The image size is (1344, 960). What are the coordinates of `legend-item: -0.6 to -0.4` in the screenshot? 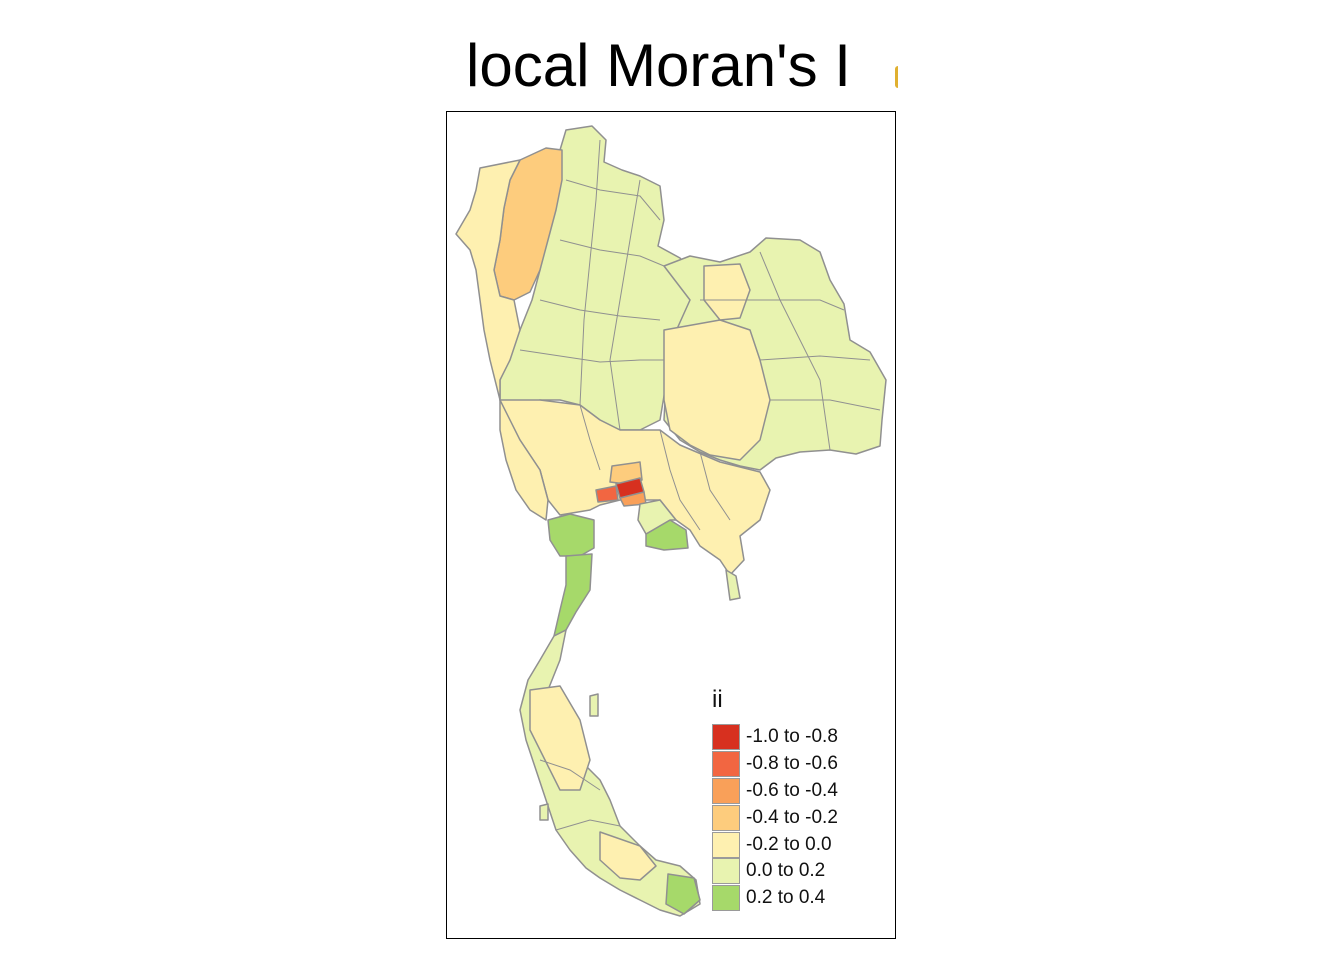 It's located at (775, 791).